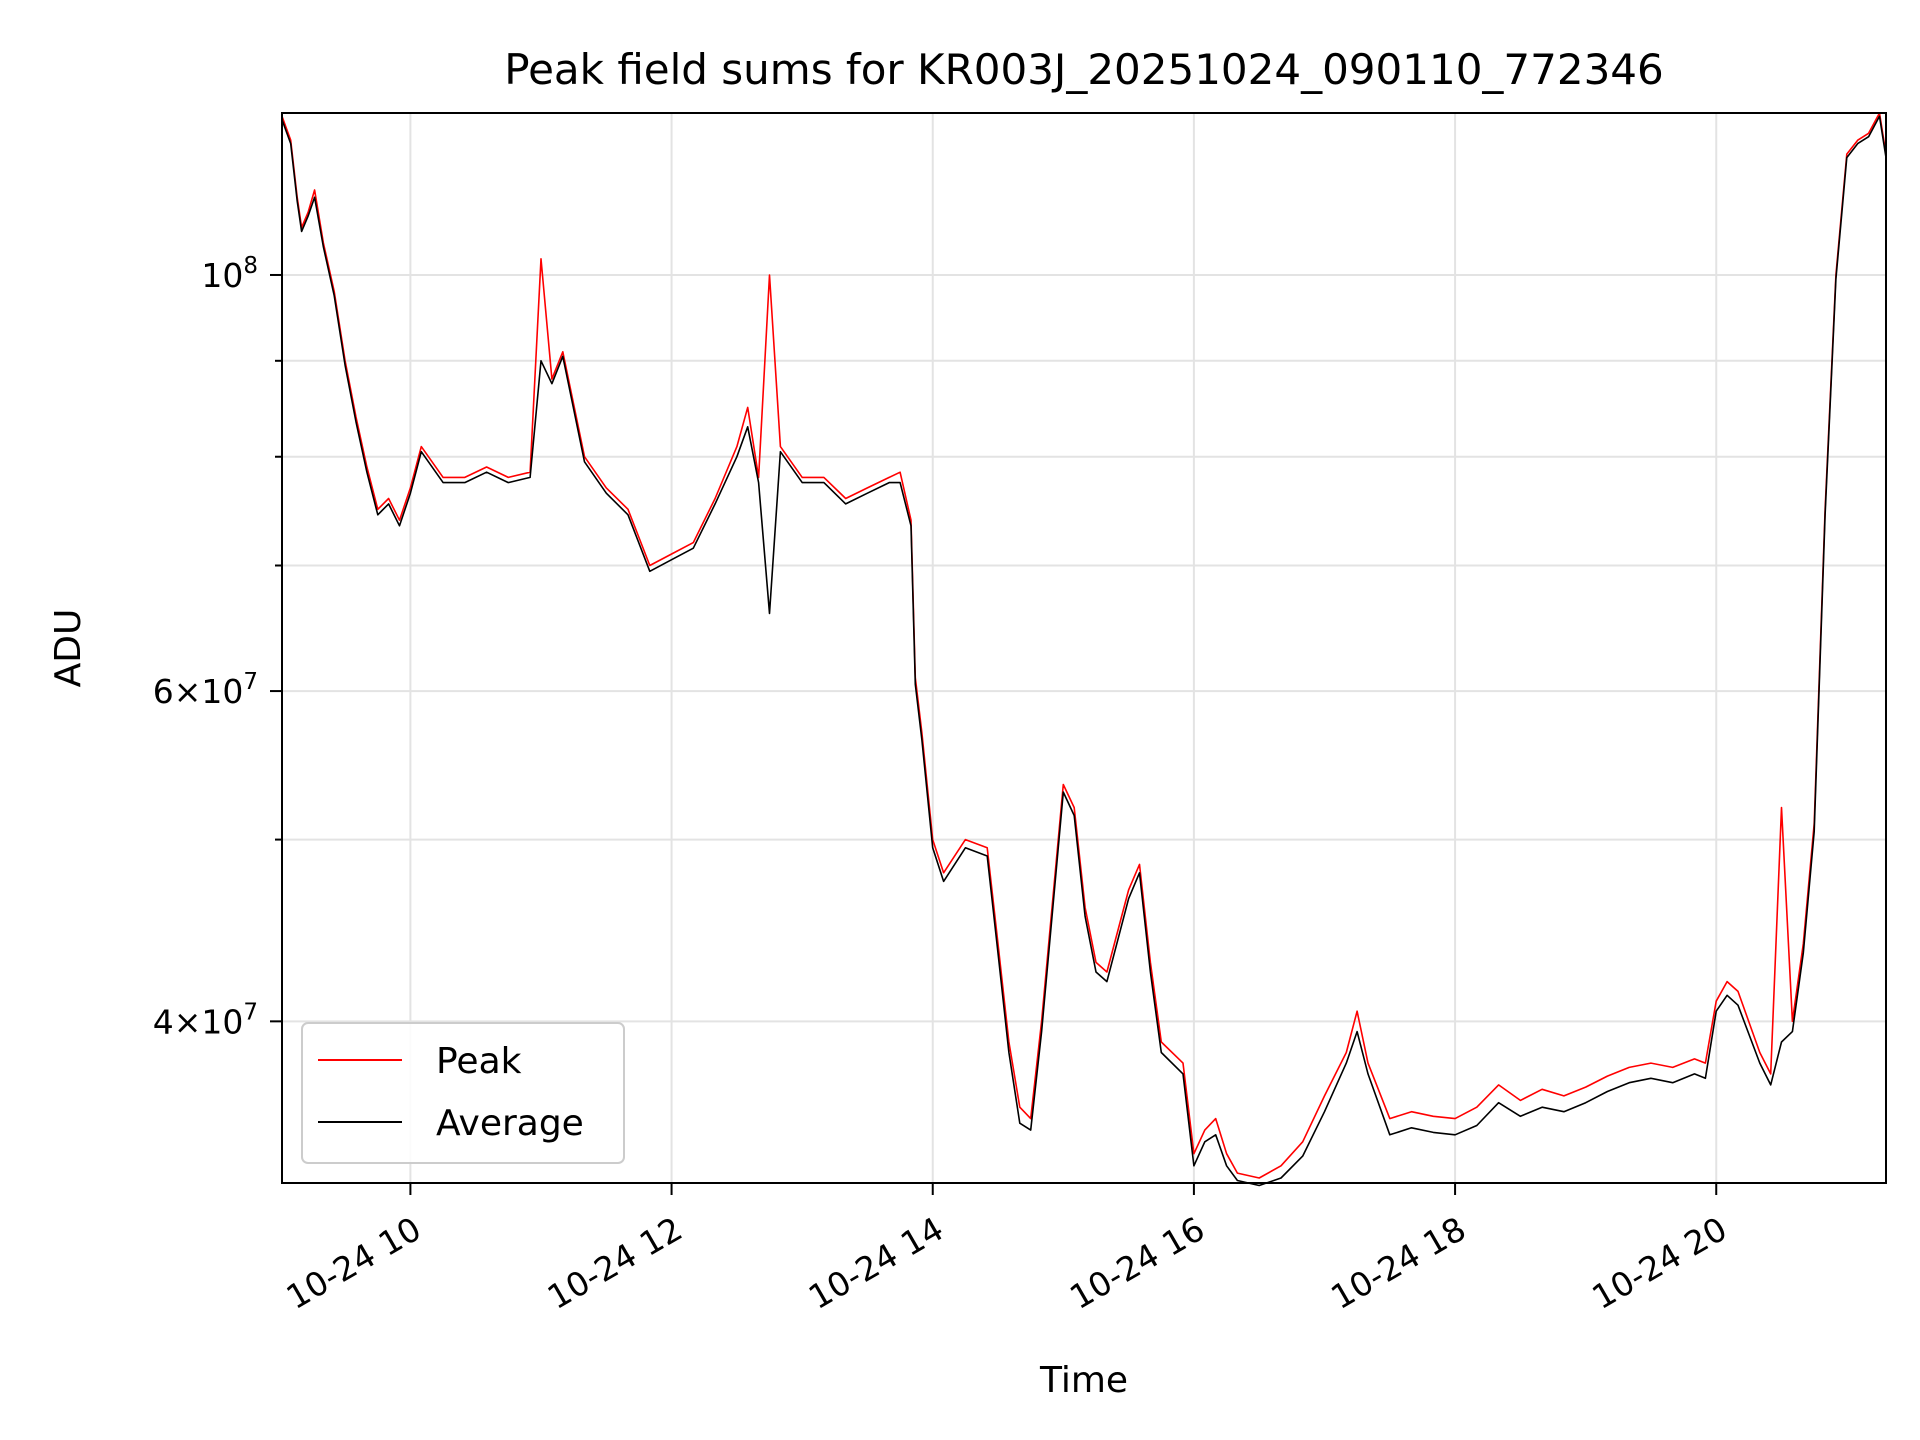 This screenshot has height=1440, width=1920. Describe the element at coordinates (615, 1263) in the screenshot. I see `x-tick-label: 10-24 12` at that location.